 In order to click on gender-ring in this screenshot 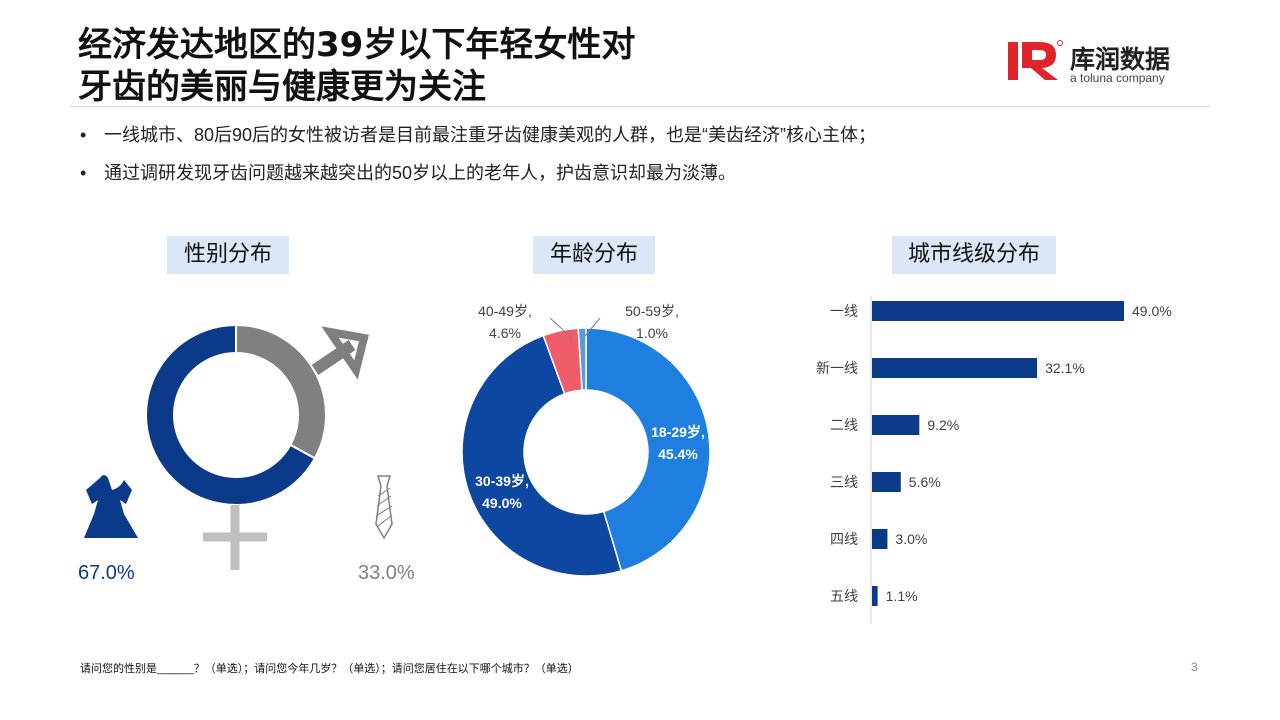, I will do `click(236, 414)`.